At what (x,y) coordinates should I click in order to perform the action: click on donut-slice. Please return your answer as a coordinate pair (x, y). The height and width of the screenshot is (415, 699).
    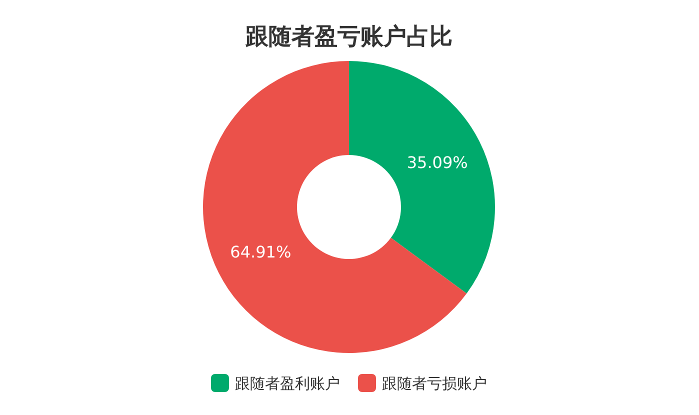
    Looking at the image, I should click on (422, 177).